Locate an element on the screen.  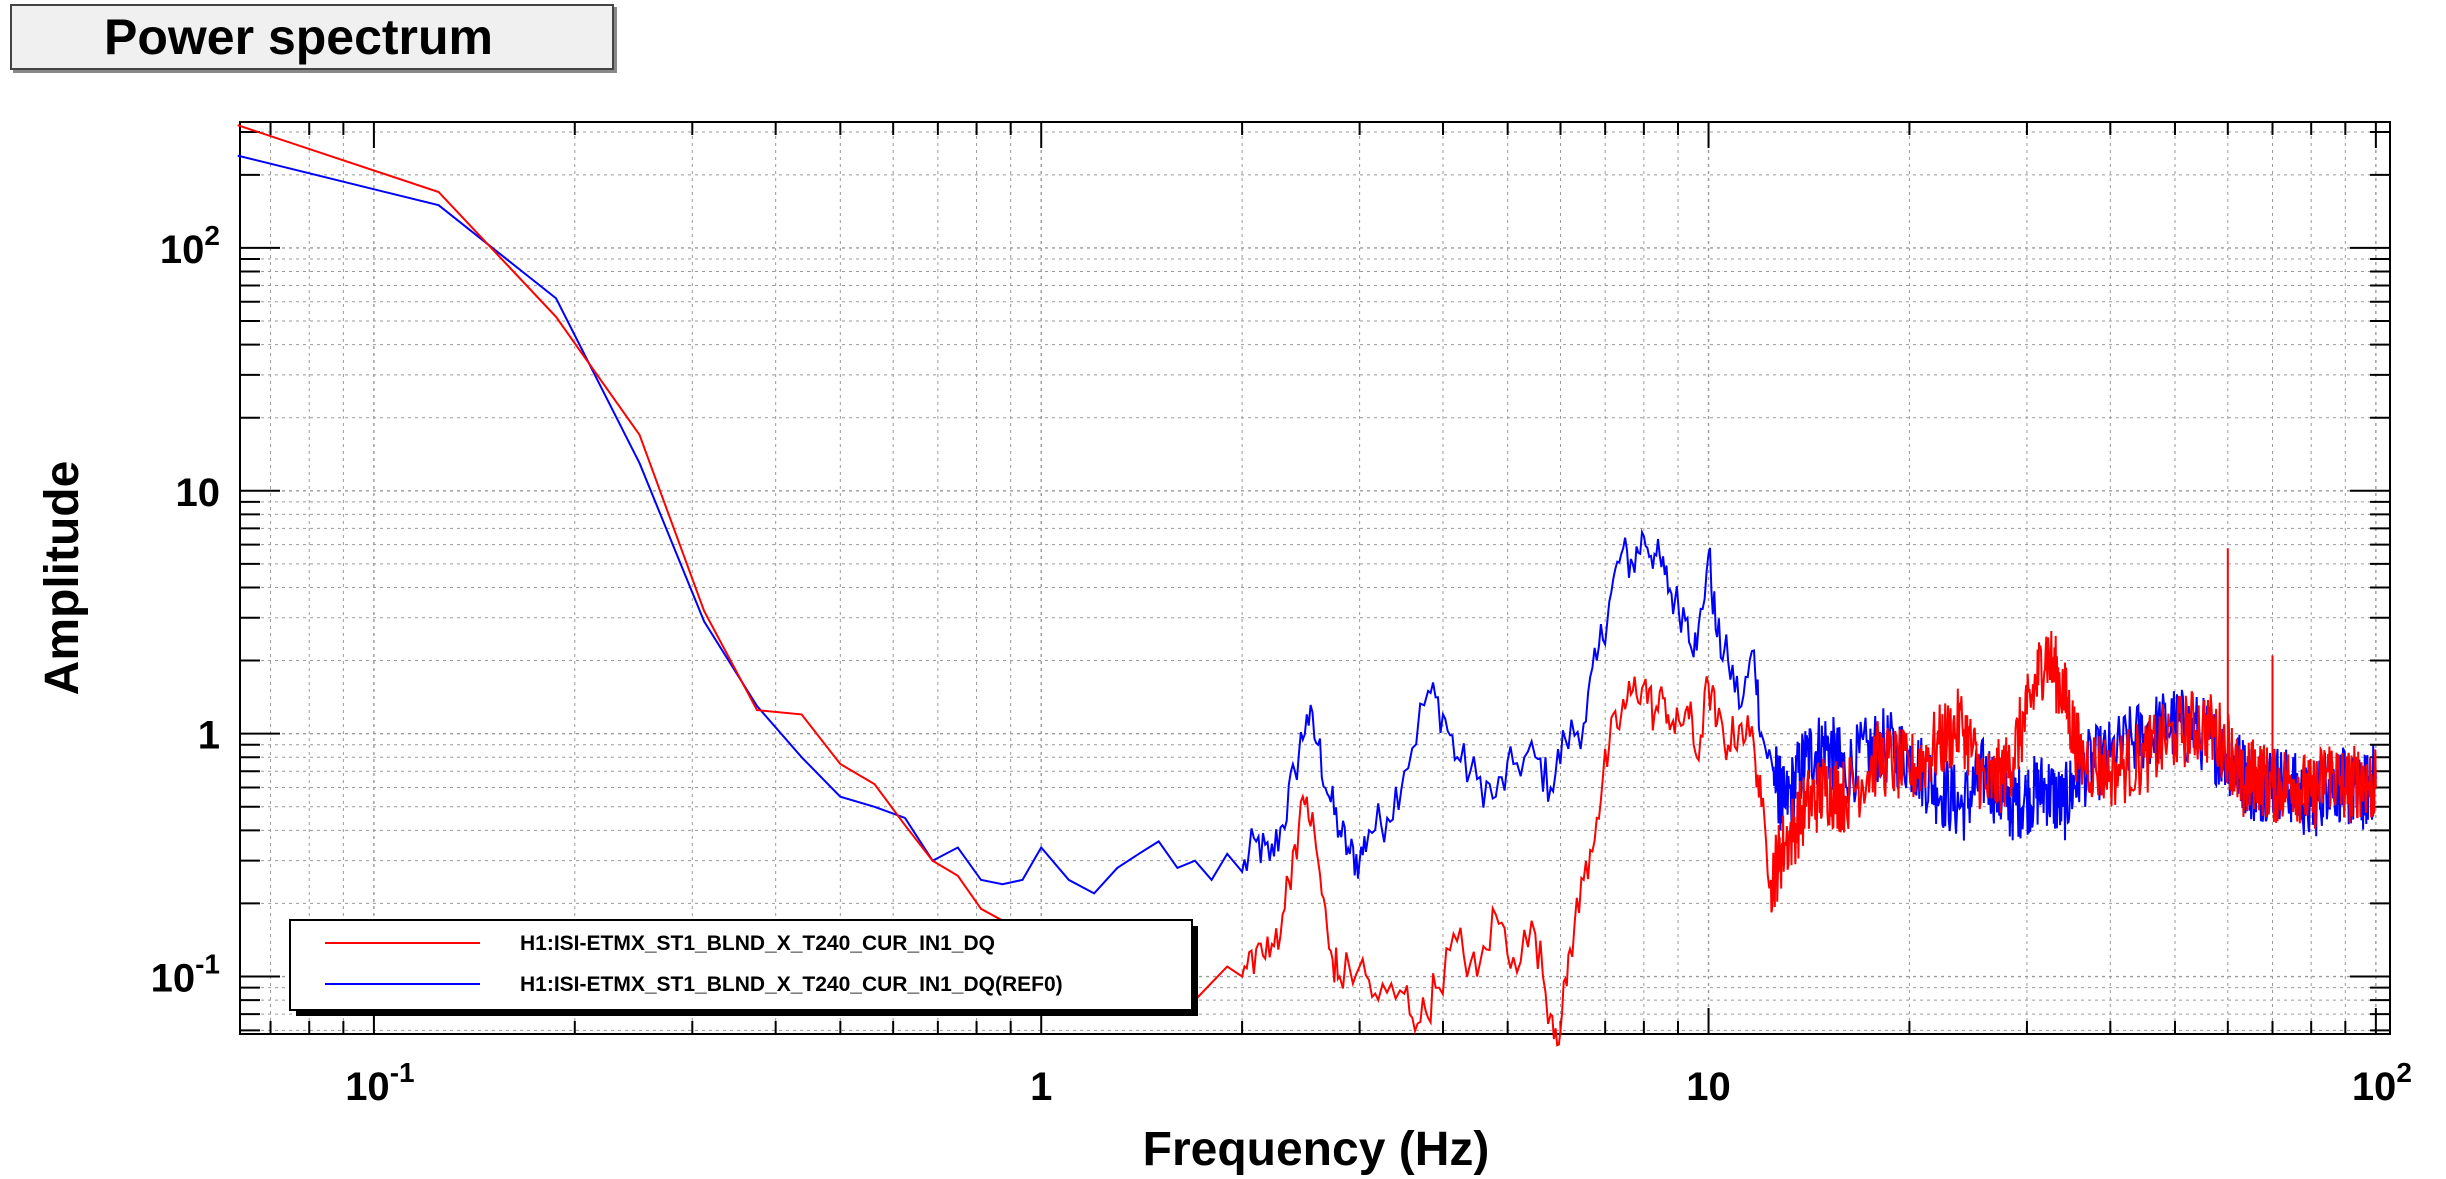
y-tick-label: 1 is located at coordinates (209, 736).